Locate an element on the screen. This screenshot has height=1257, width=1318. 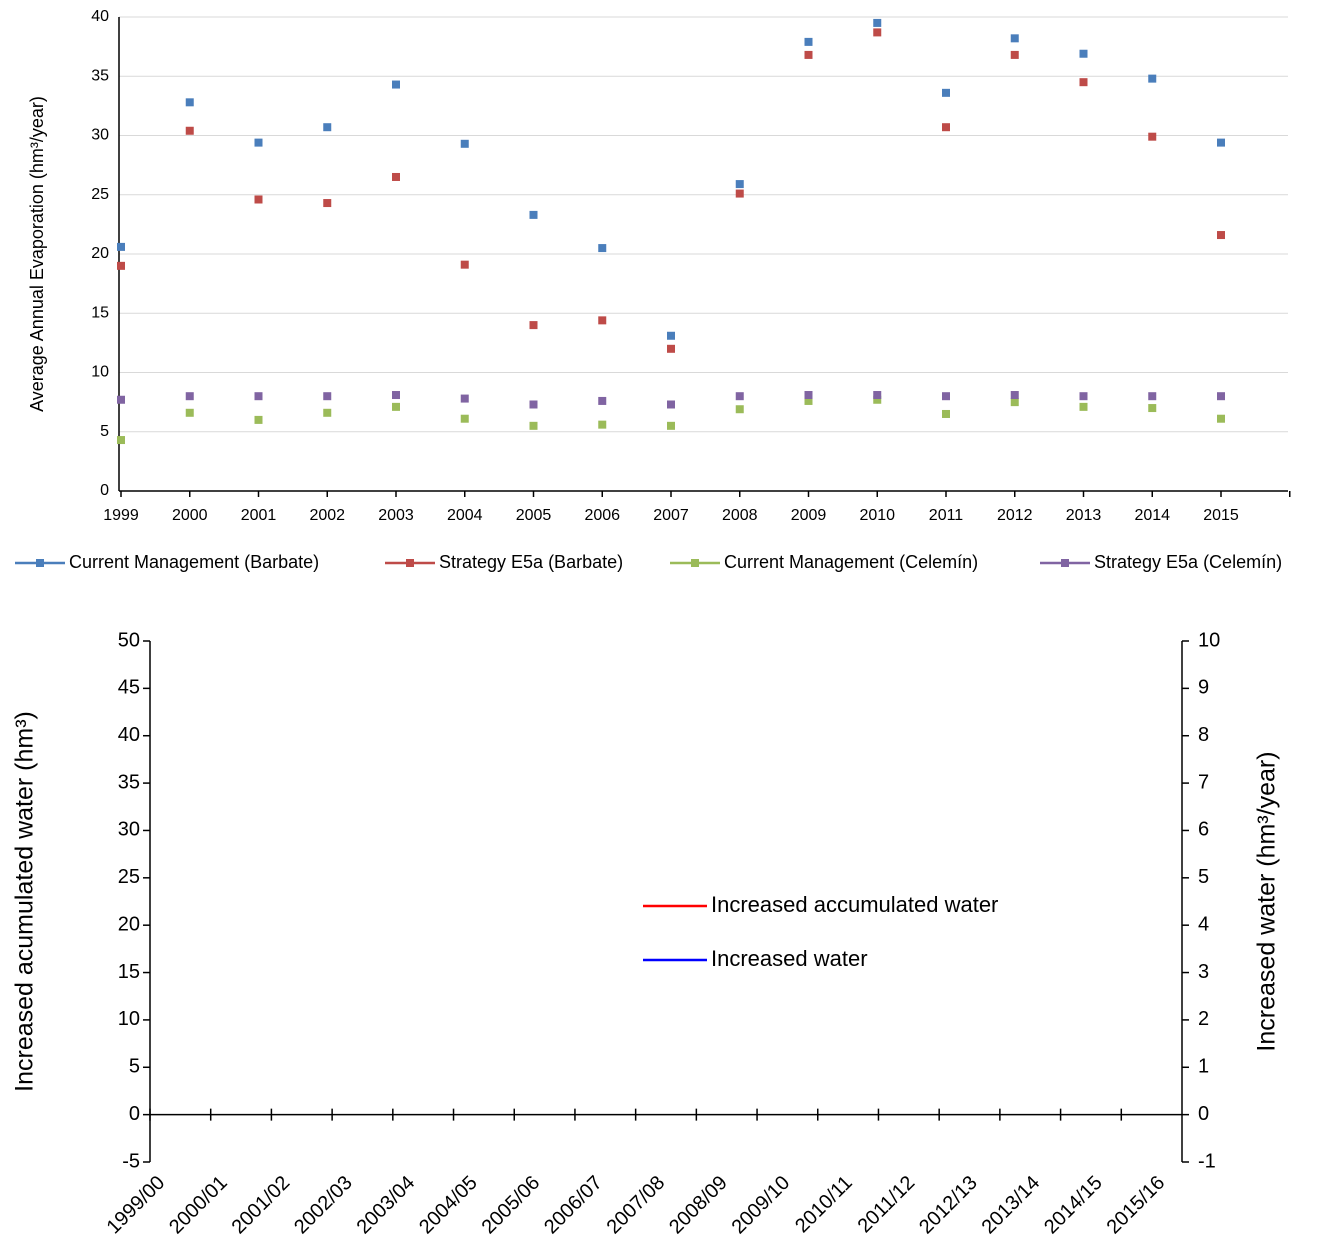
x-tick-label: 2004/05 is located at coordinates (448, 1205).